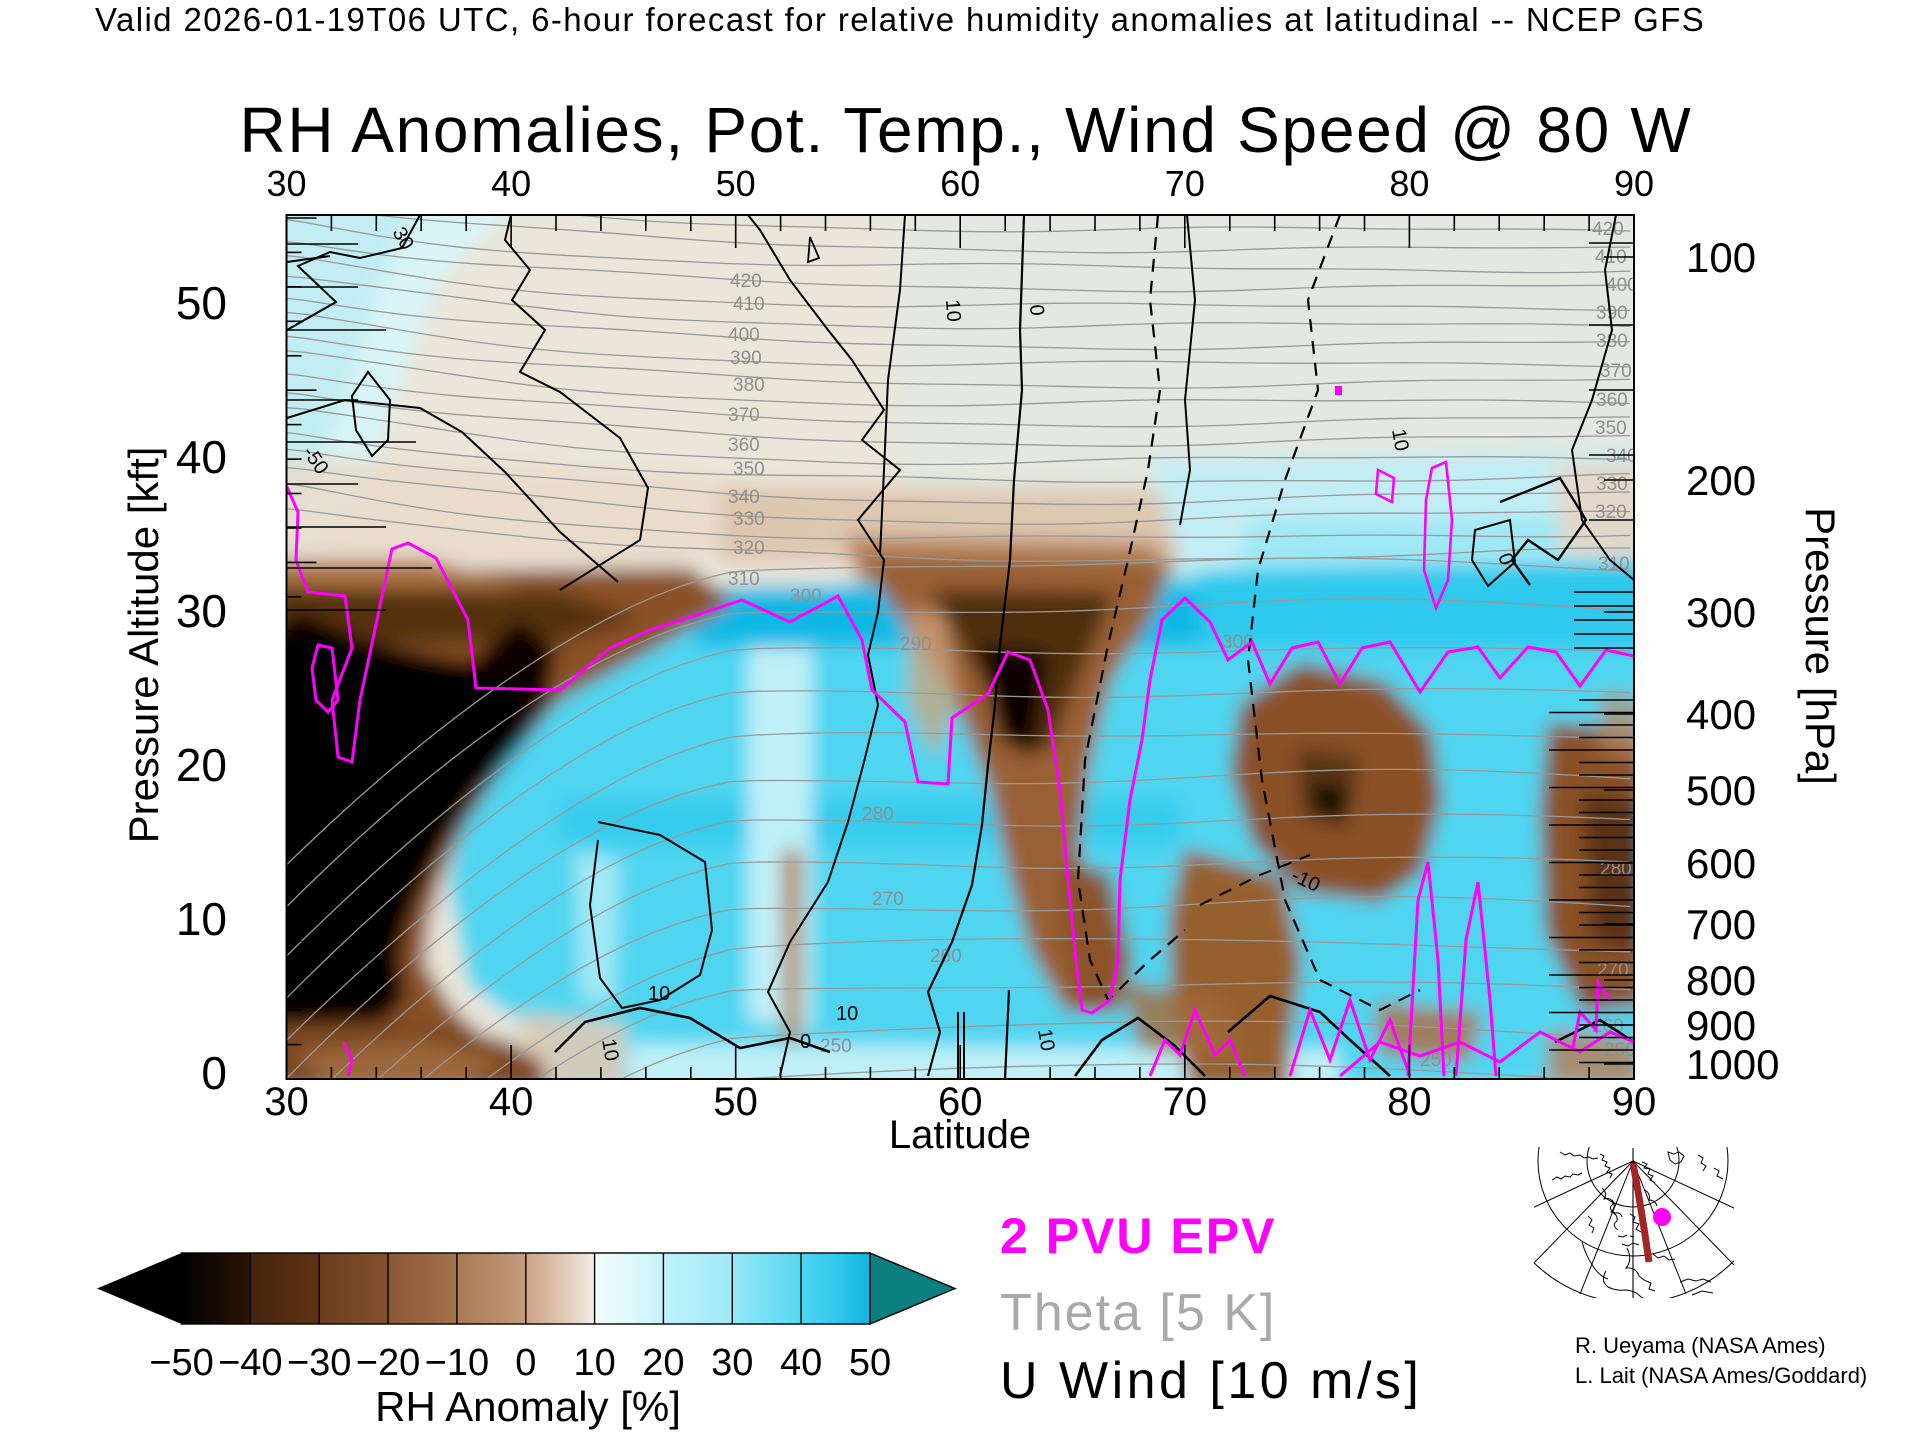  I want to click on svg-text: 310, so click(744, 579).